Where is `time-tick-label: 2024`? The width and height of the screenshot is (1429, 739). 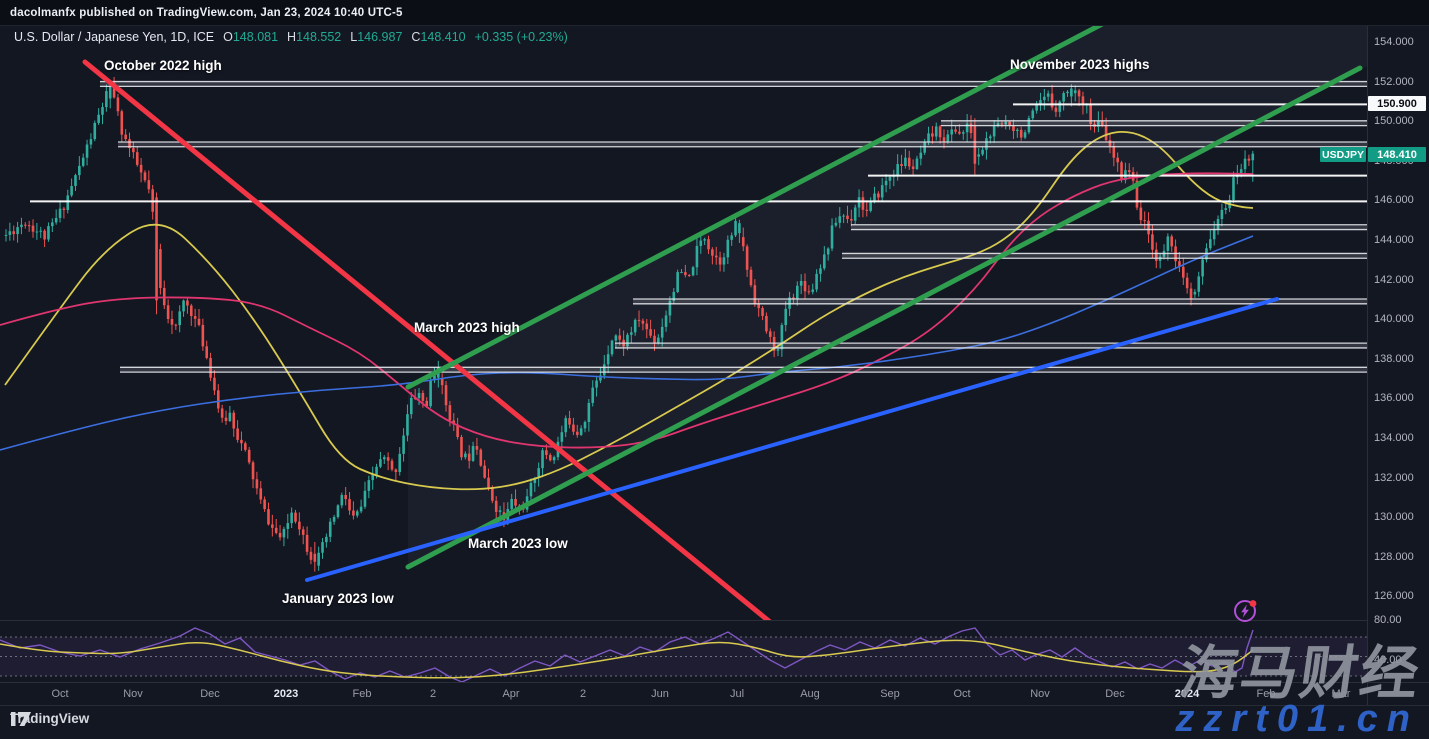
time-tick-label: 2024 is located at coordinates (1187, 694).